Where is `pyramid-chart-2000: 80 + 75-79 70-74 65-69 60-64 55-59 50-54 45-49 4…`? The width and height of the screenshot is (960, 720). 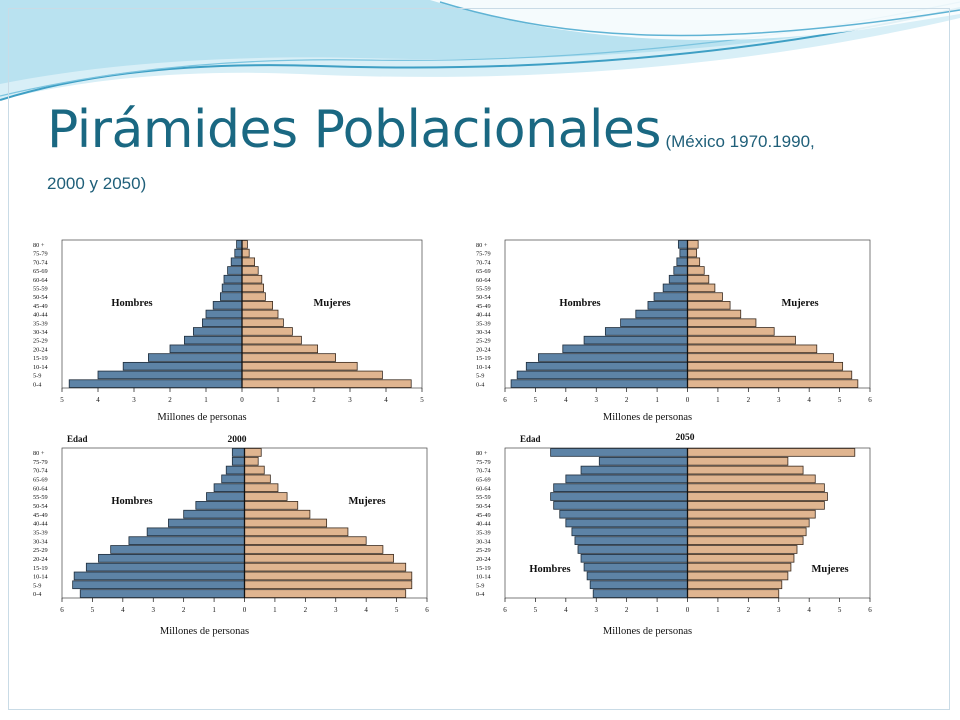 pyramid-chart-2000: 80 + 75-79 70-74 65-69 60-64 55-59 50-54 45-49 4… is located at coordinates (232, 535).